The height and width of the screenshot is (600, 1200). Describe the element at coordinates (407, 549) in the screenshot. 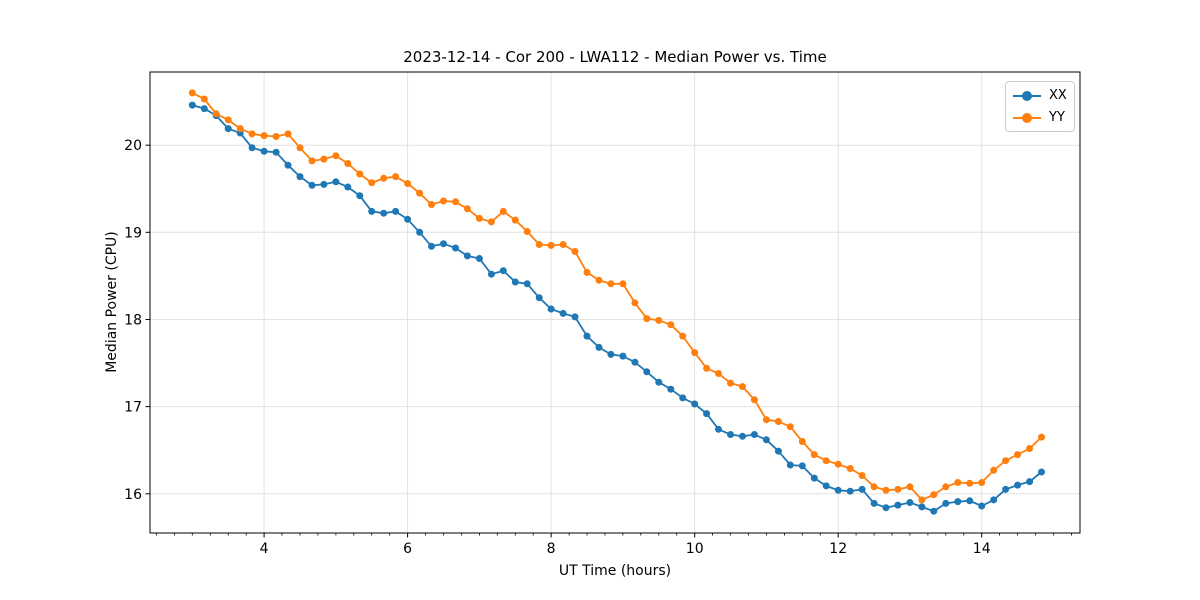

I see `x-tick-label: 6` at that location.